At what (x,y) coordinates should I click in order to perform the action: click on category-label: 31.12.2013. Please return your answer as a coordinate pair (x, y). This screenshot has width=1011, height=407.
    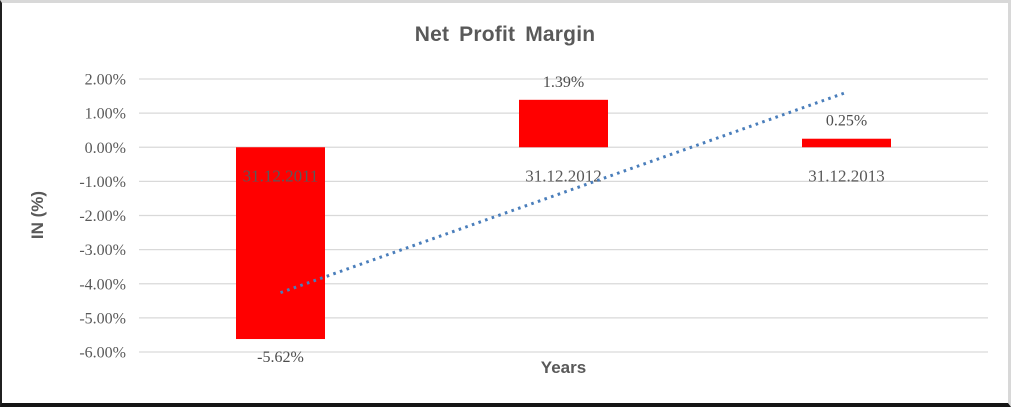
    Looking at the image, I should click on (846, 175).